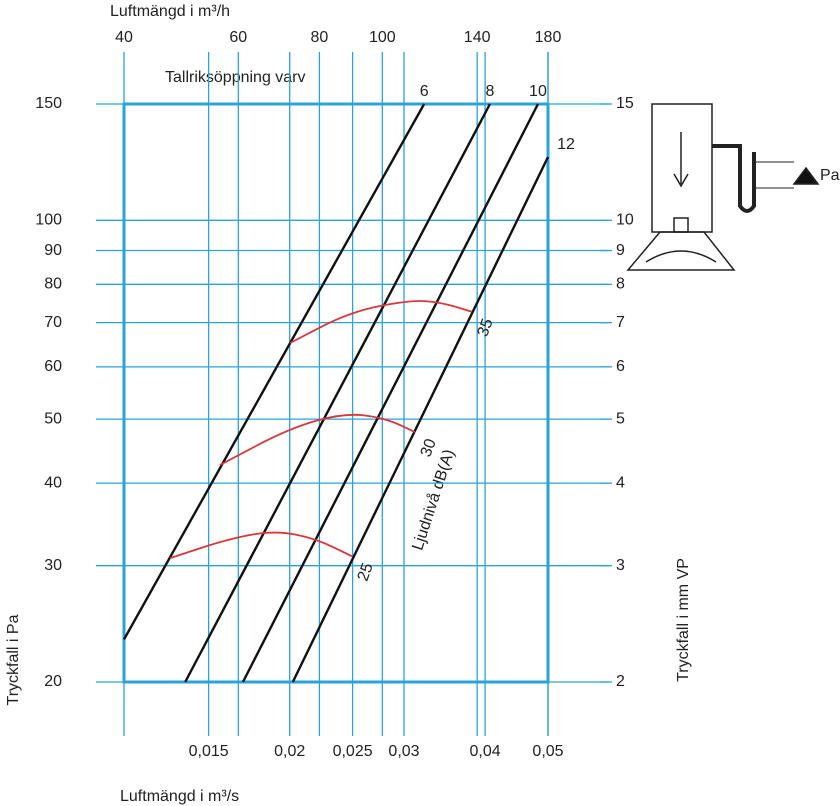 Image resolution: width=840 pixels, height=806 pixels. I want to click on x-tick-label: 100, so click(382, 37).